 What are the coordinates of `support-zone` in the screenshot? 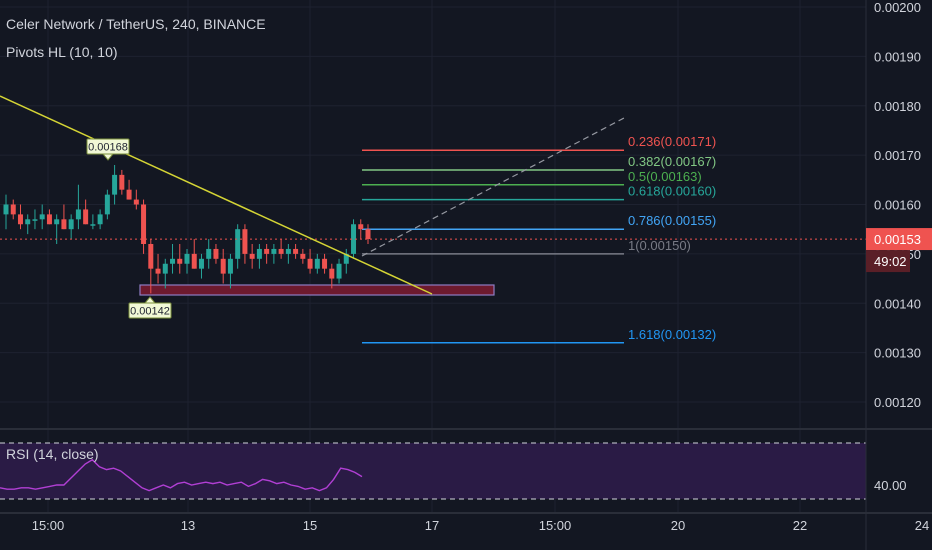 It's located at (317, 290).